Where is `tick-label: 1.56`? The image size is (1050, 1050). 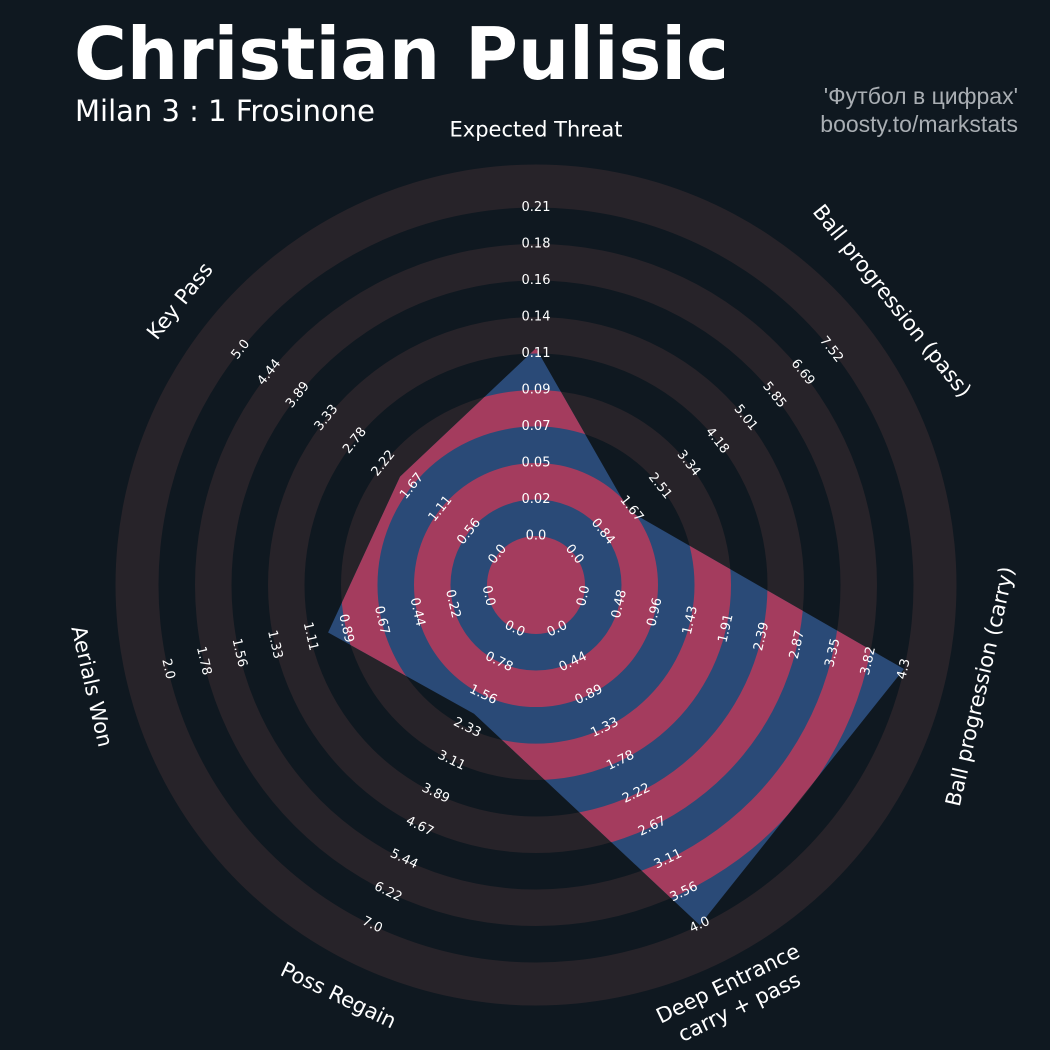 tick-label: 1.56 is located at coordinates (239, 653).